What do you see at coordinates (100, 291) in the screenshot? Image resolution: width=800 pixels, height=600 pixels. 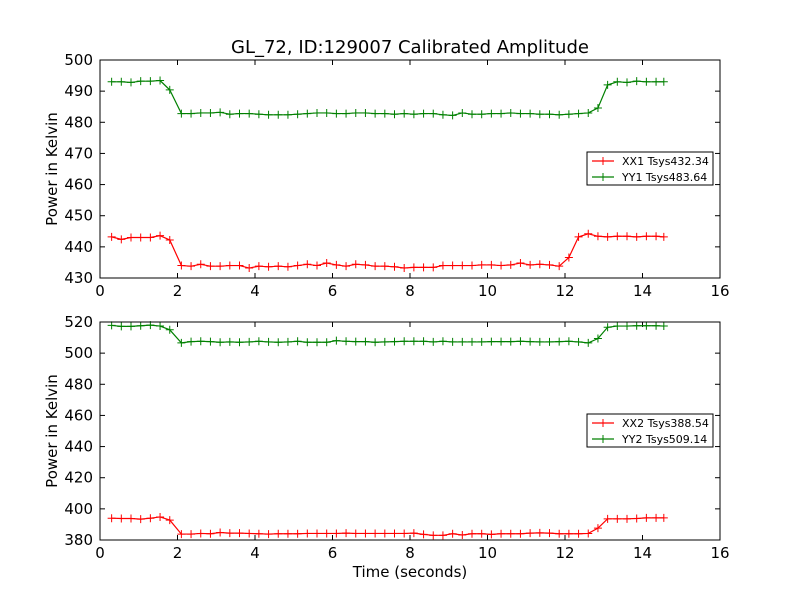 I see `x-tick-label: 0` at bounding box center [100, 291].